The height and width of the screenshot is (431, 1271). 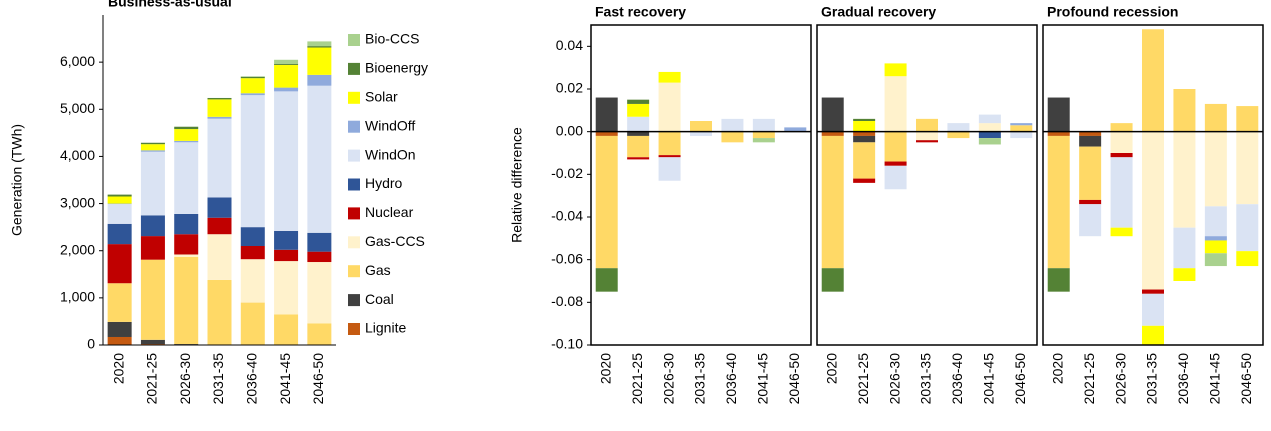 What do you see at coordinates (77, 61) in the screenshot?
I see `y-tick-label: 6,000` at bounding box center [77, 61].